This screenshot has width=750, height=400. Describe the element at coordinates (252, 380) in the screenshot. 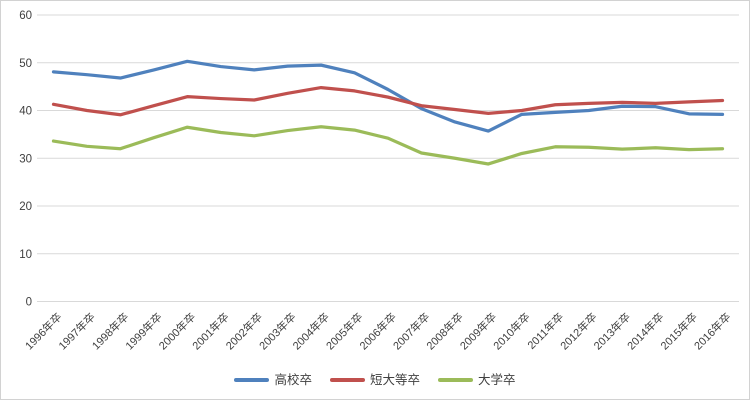

I see `legend-line-swatch-high-school-grad` at that location.